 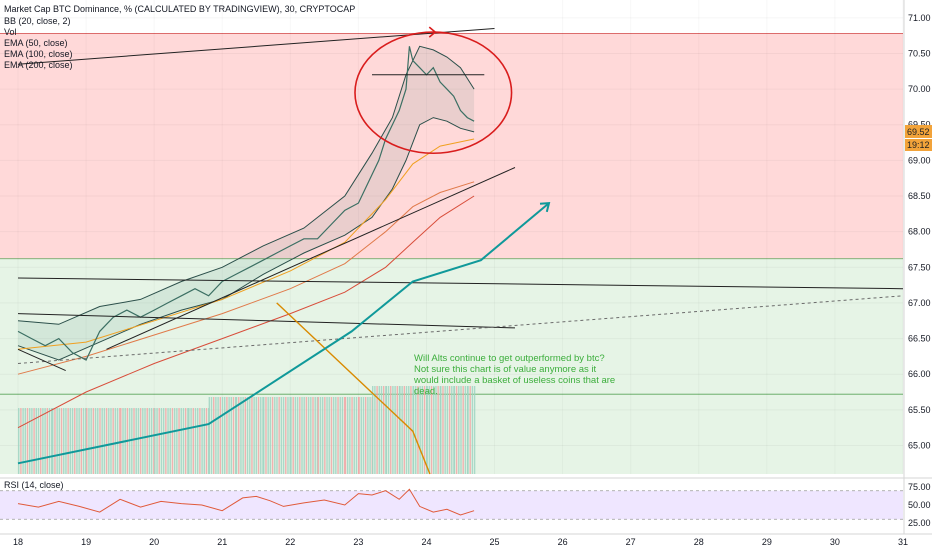 I want to click on rsi-tick-label: 25.00, so click(x=919, y=523).